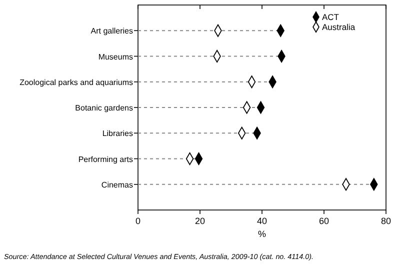 This screenshot has width=397, height=265. I want to click on legend-label: Australia, so click(339, 27).